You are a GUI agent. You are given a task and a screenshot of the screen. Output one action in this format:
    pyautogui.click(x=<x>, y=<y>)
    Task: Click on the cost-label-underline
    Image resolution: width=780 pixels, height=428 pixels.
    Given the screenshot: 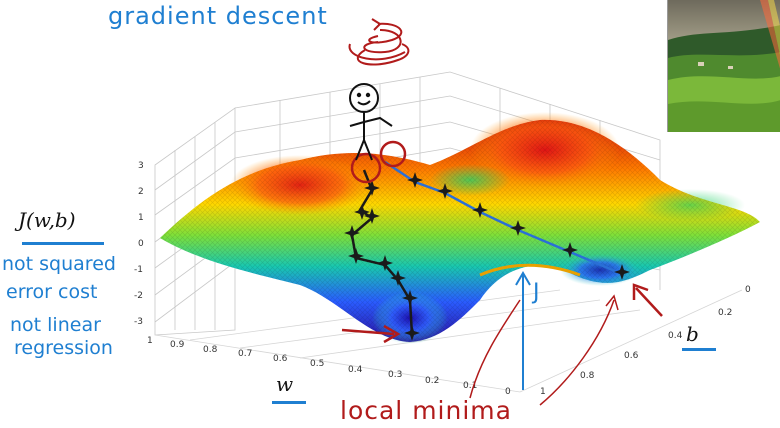 What is the action you would take?
    pyautogui.click(x=63, y=243)
    